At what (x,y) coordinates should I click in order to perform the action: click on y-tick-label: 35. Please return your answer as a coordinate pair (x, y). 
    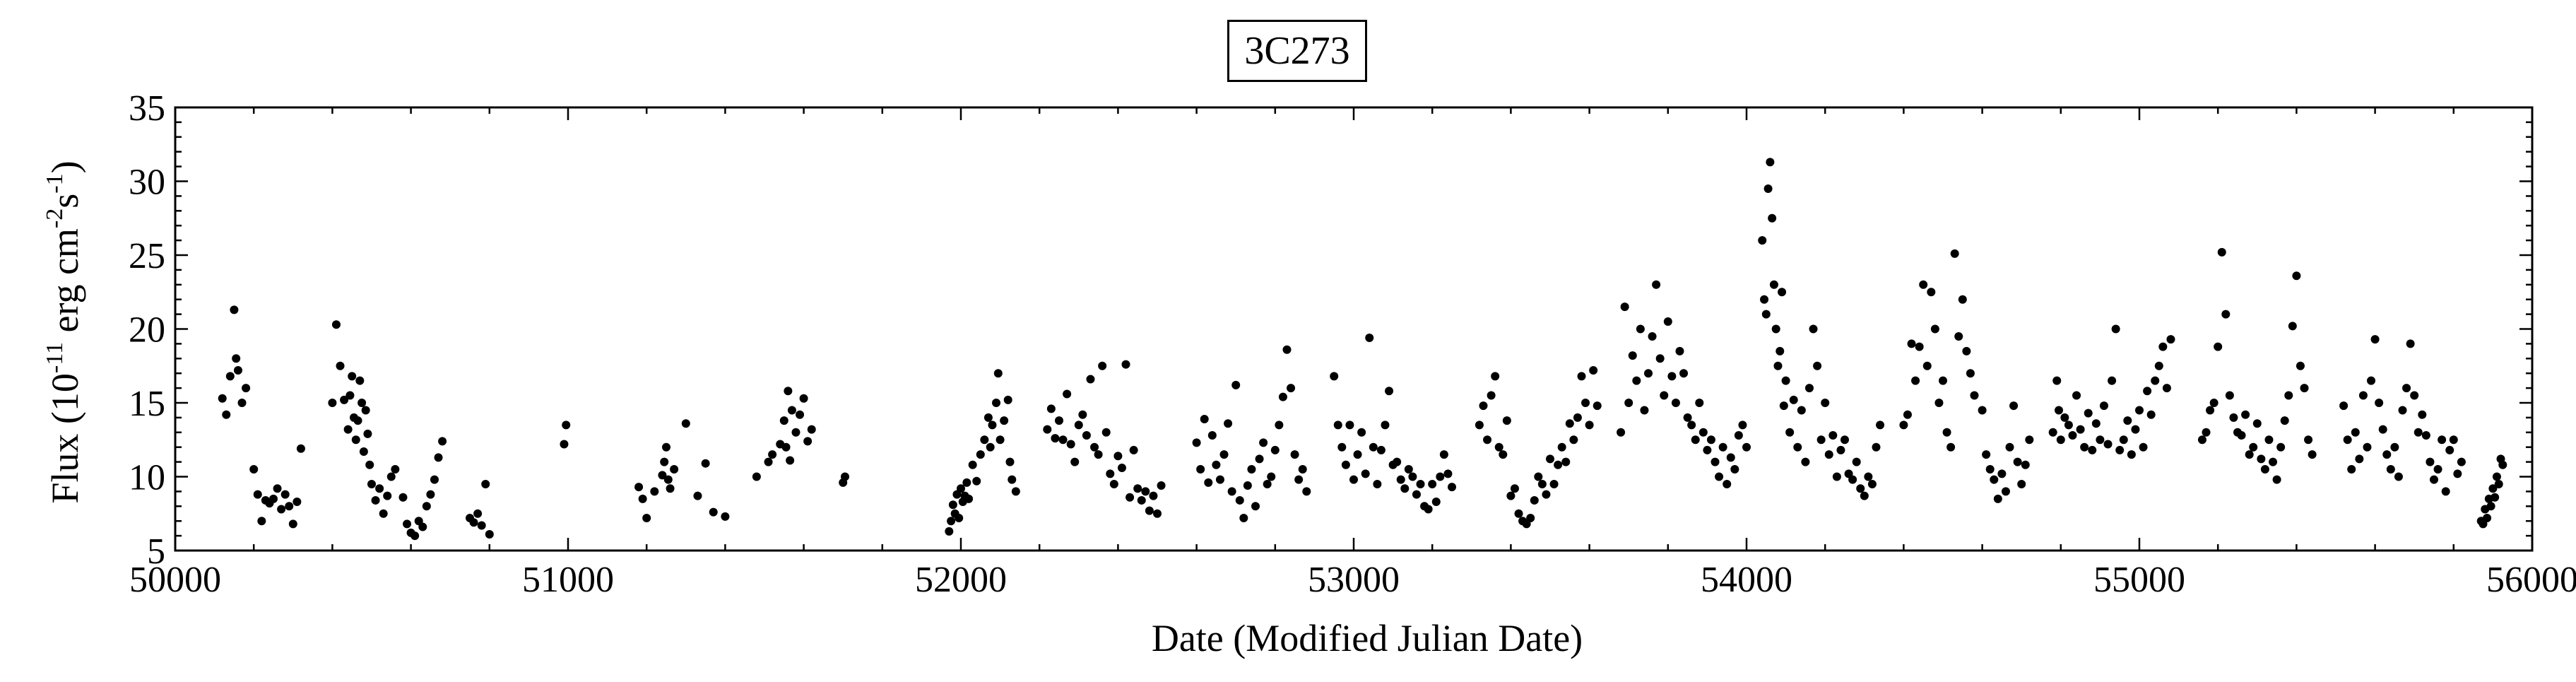
    Looking at the image, I should click on (147, 109).